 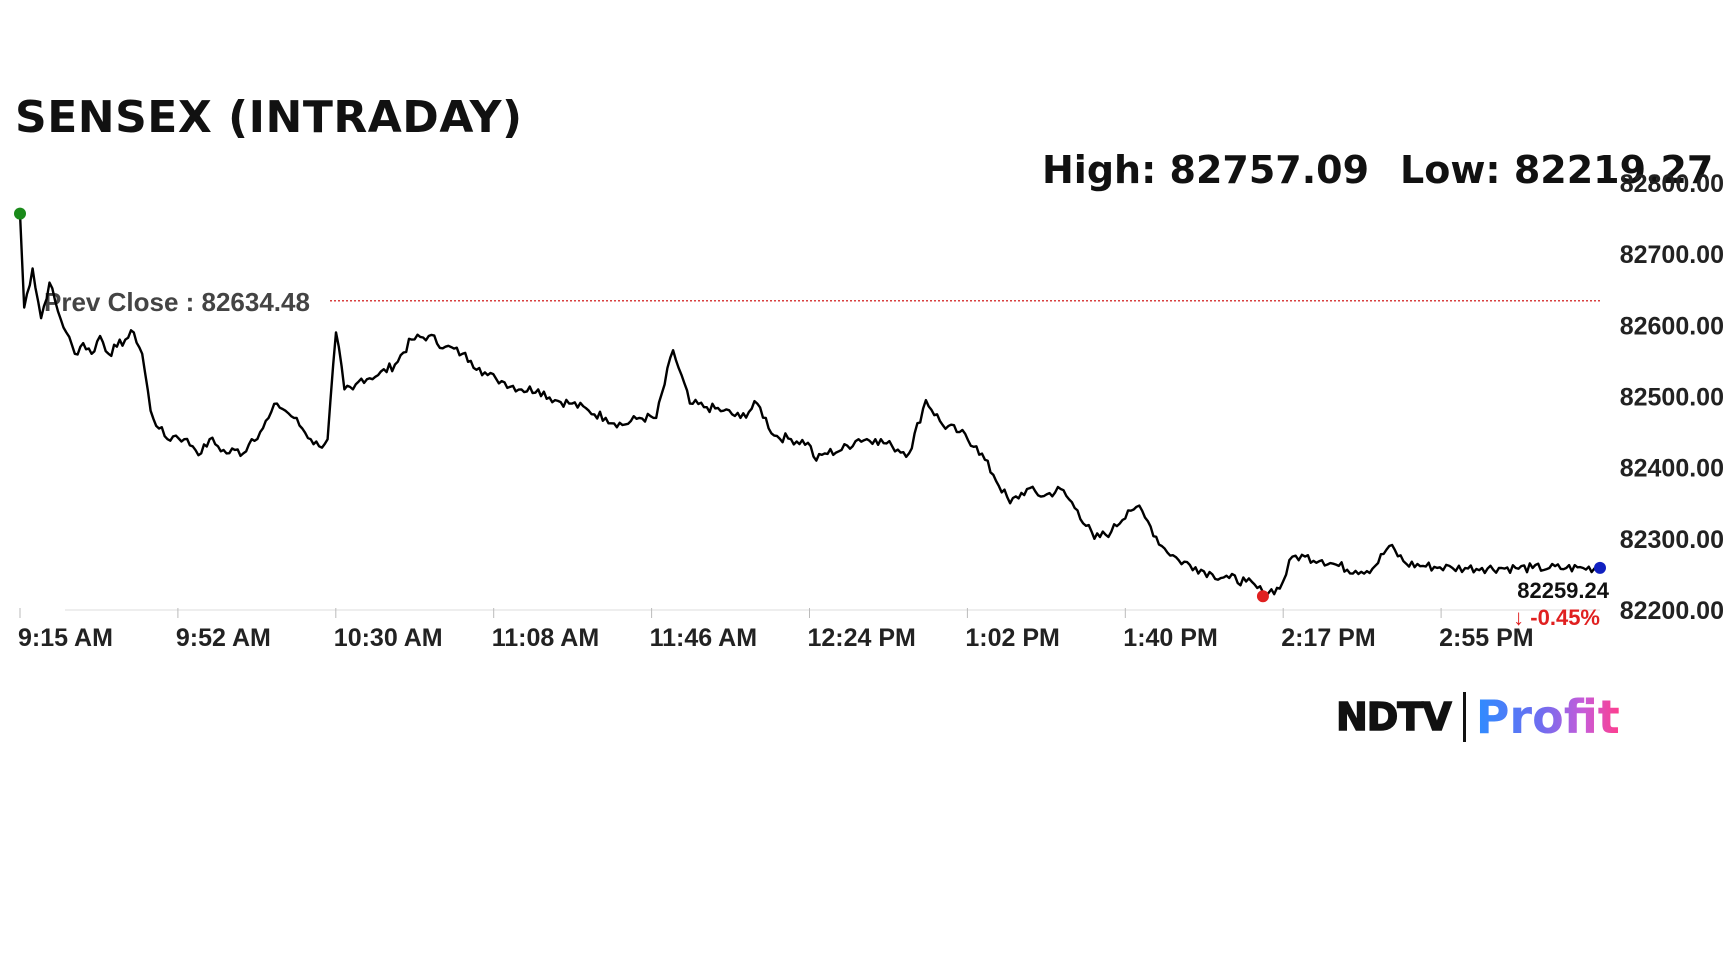 What do you see at coordinates (545, 638) in the screenshot?
I see `x-tick-label: 11:08 AM` at bounding box center [545, 638].